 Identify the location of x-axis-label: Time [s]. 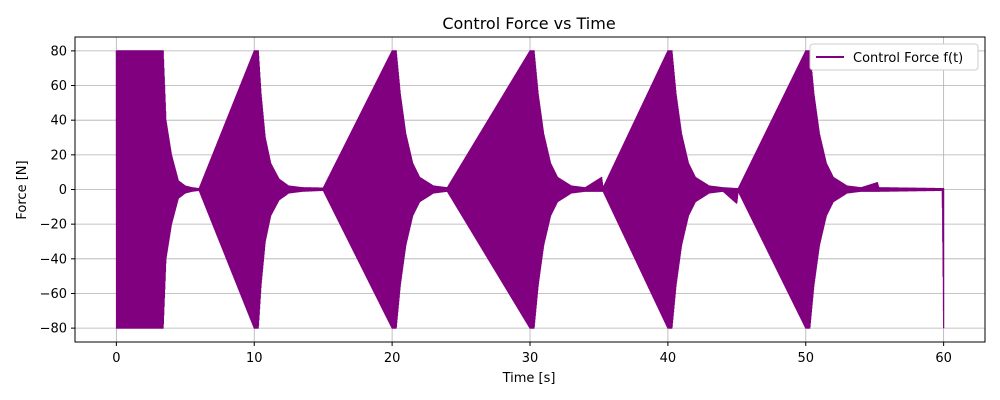
(529, 378).